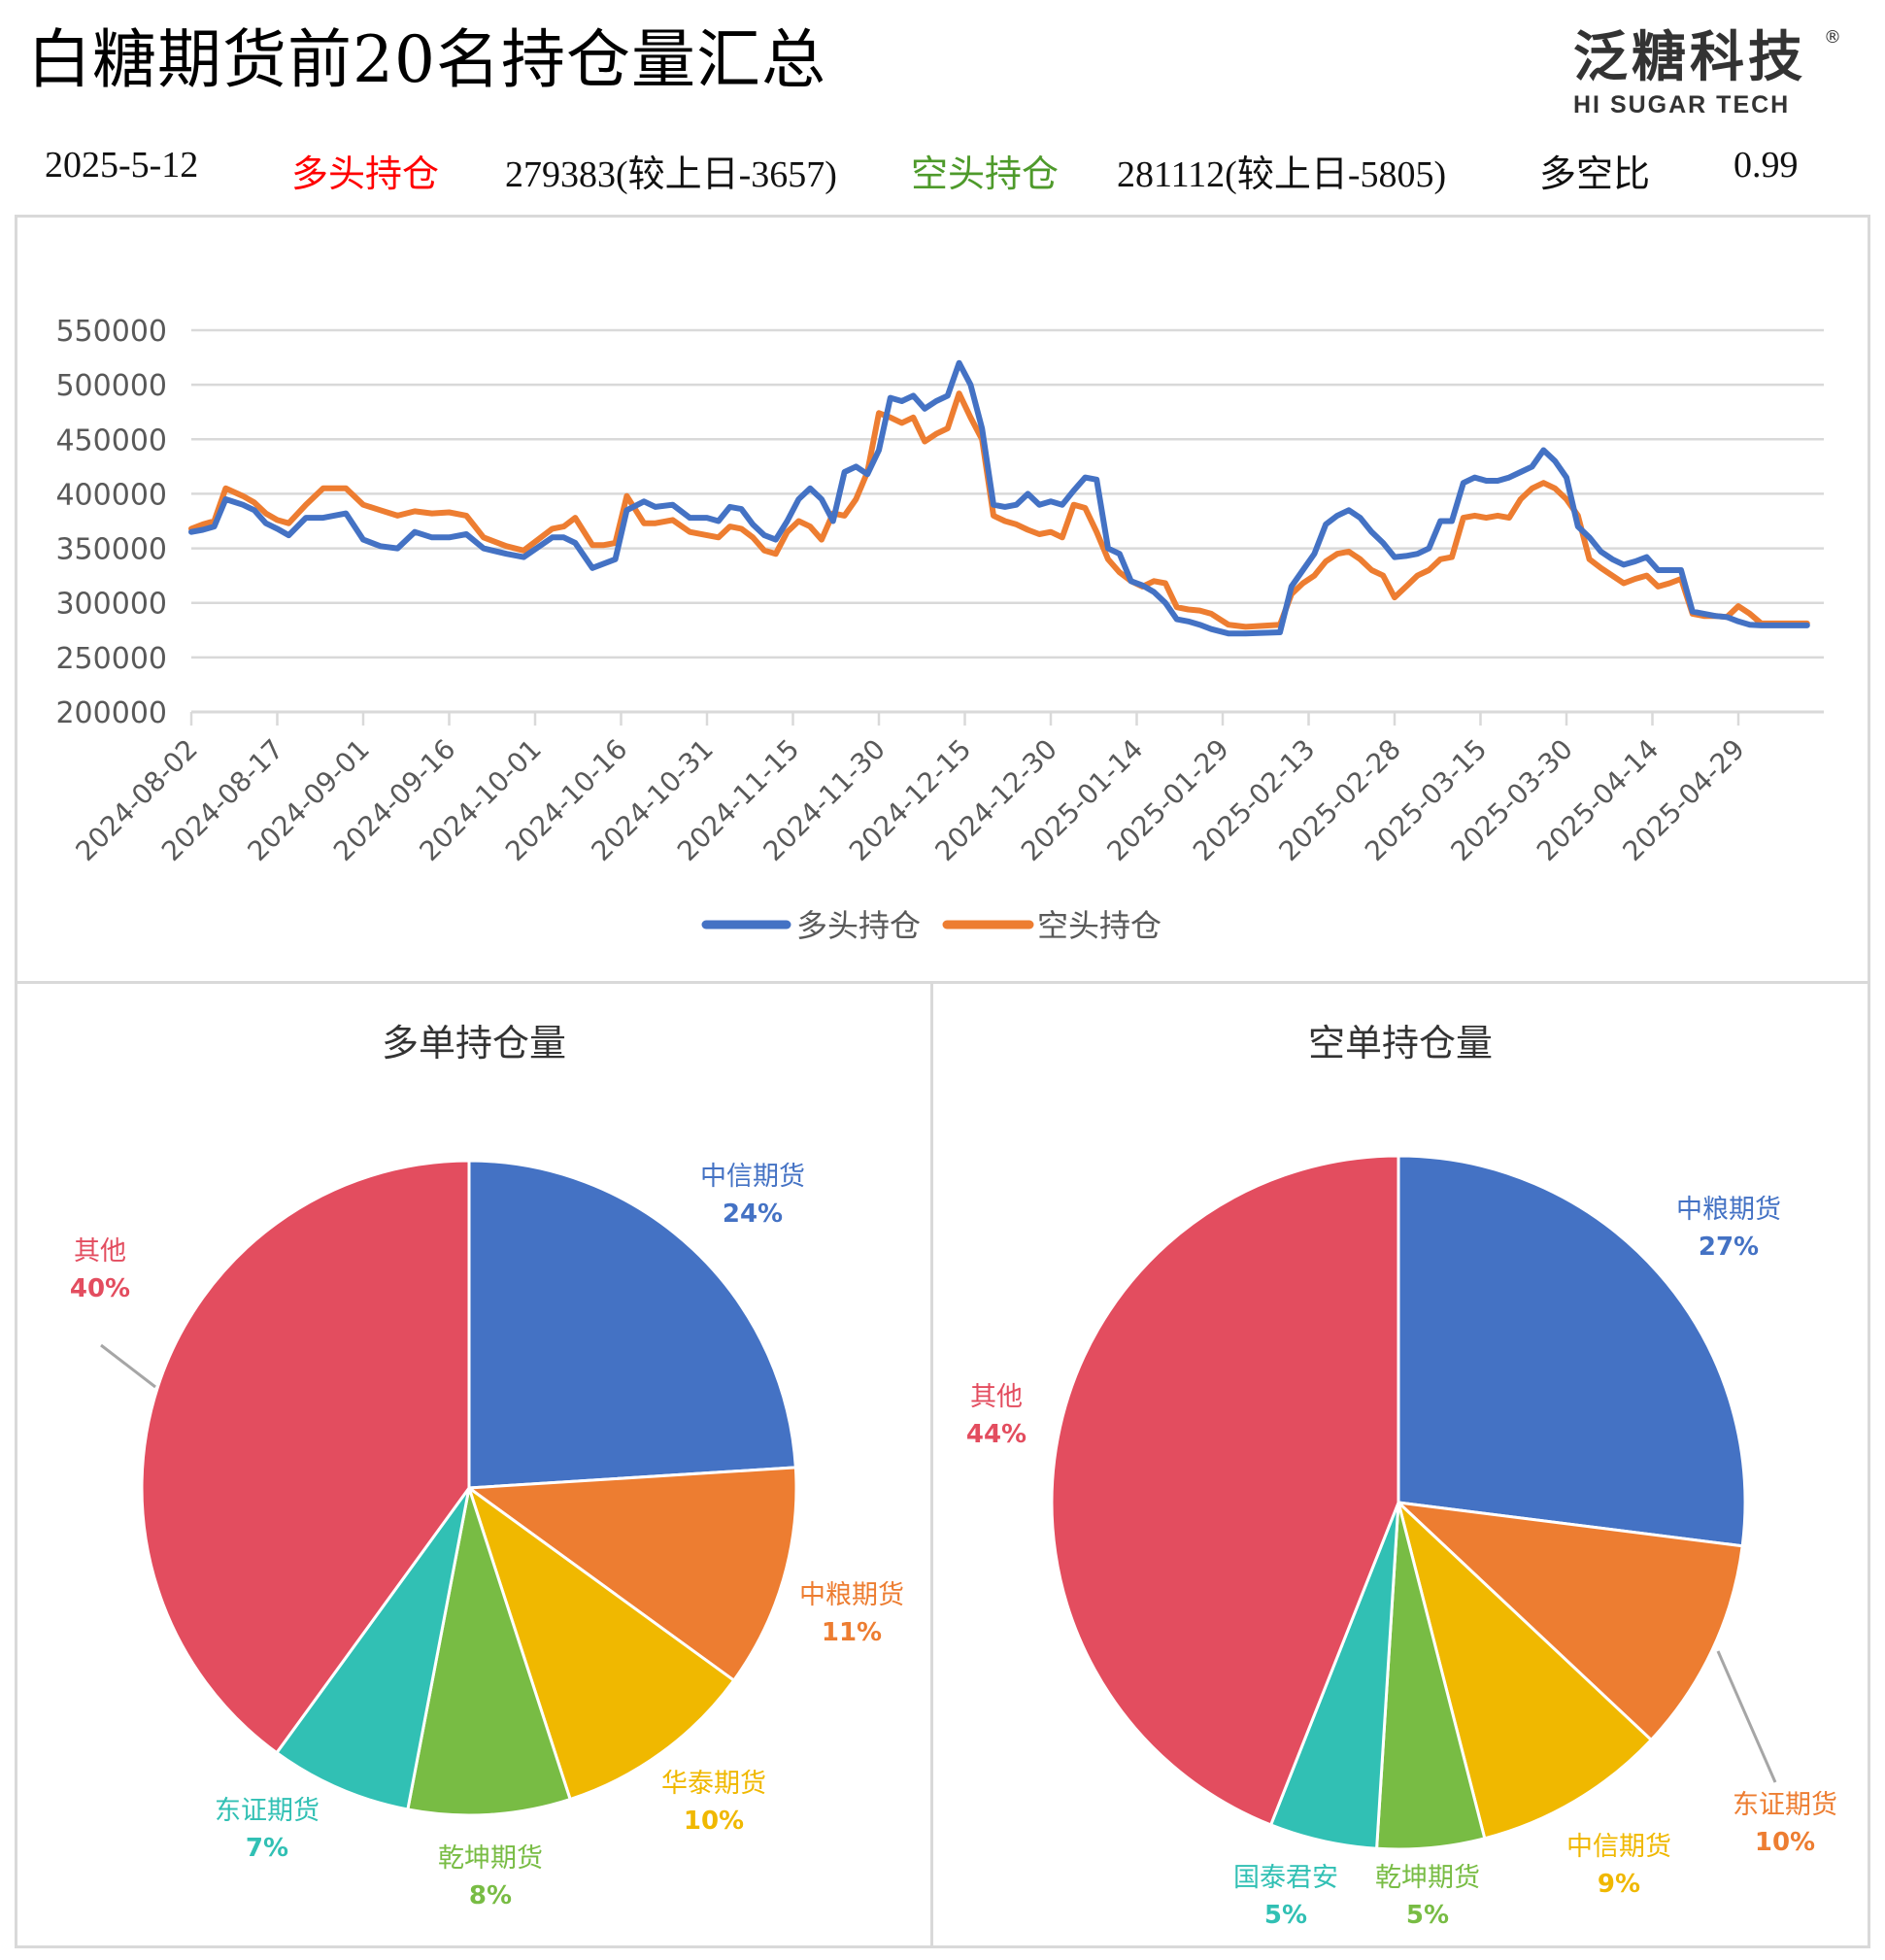  I want to click on long-short-ratio-label: 多空比, so click(1595, 174).